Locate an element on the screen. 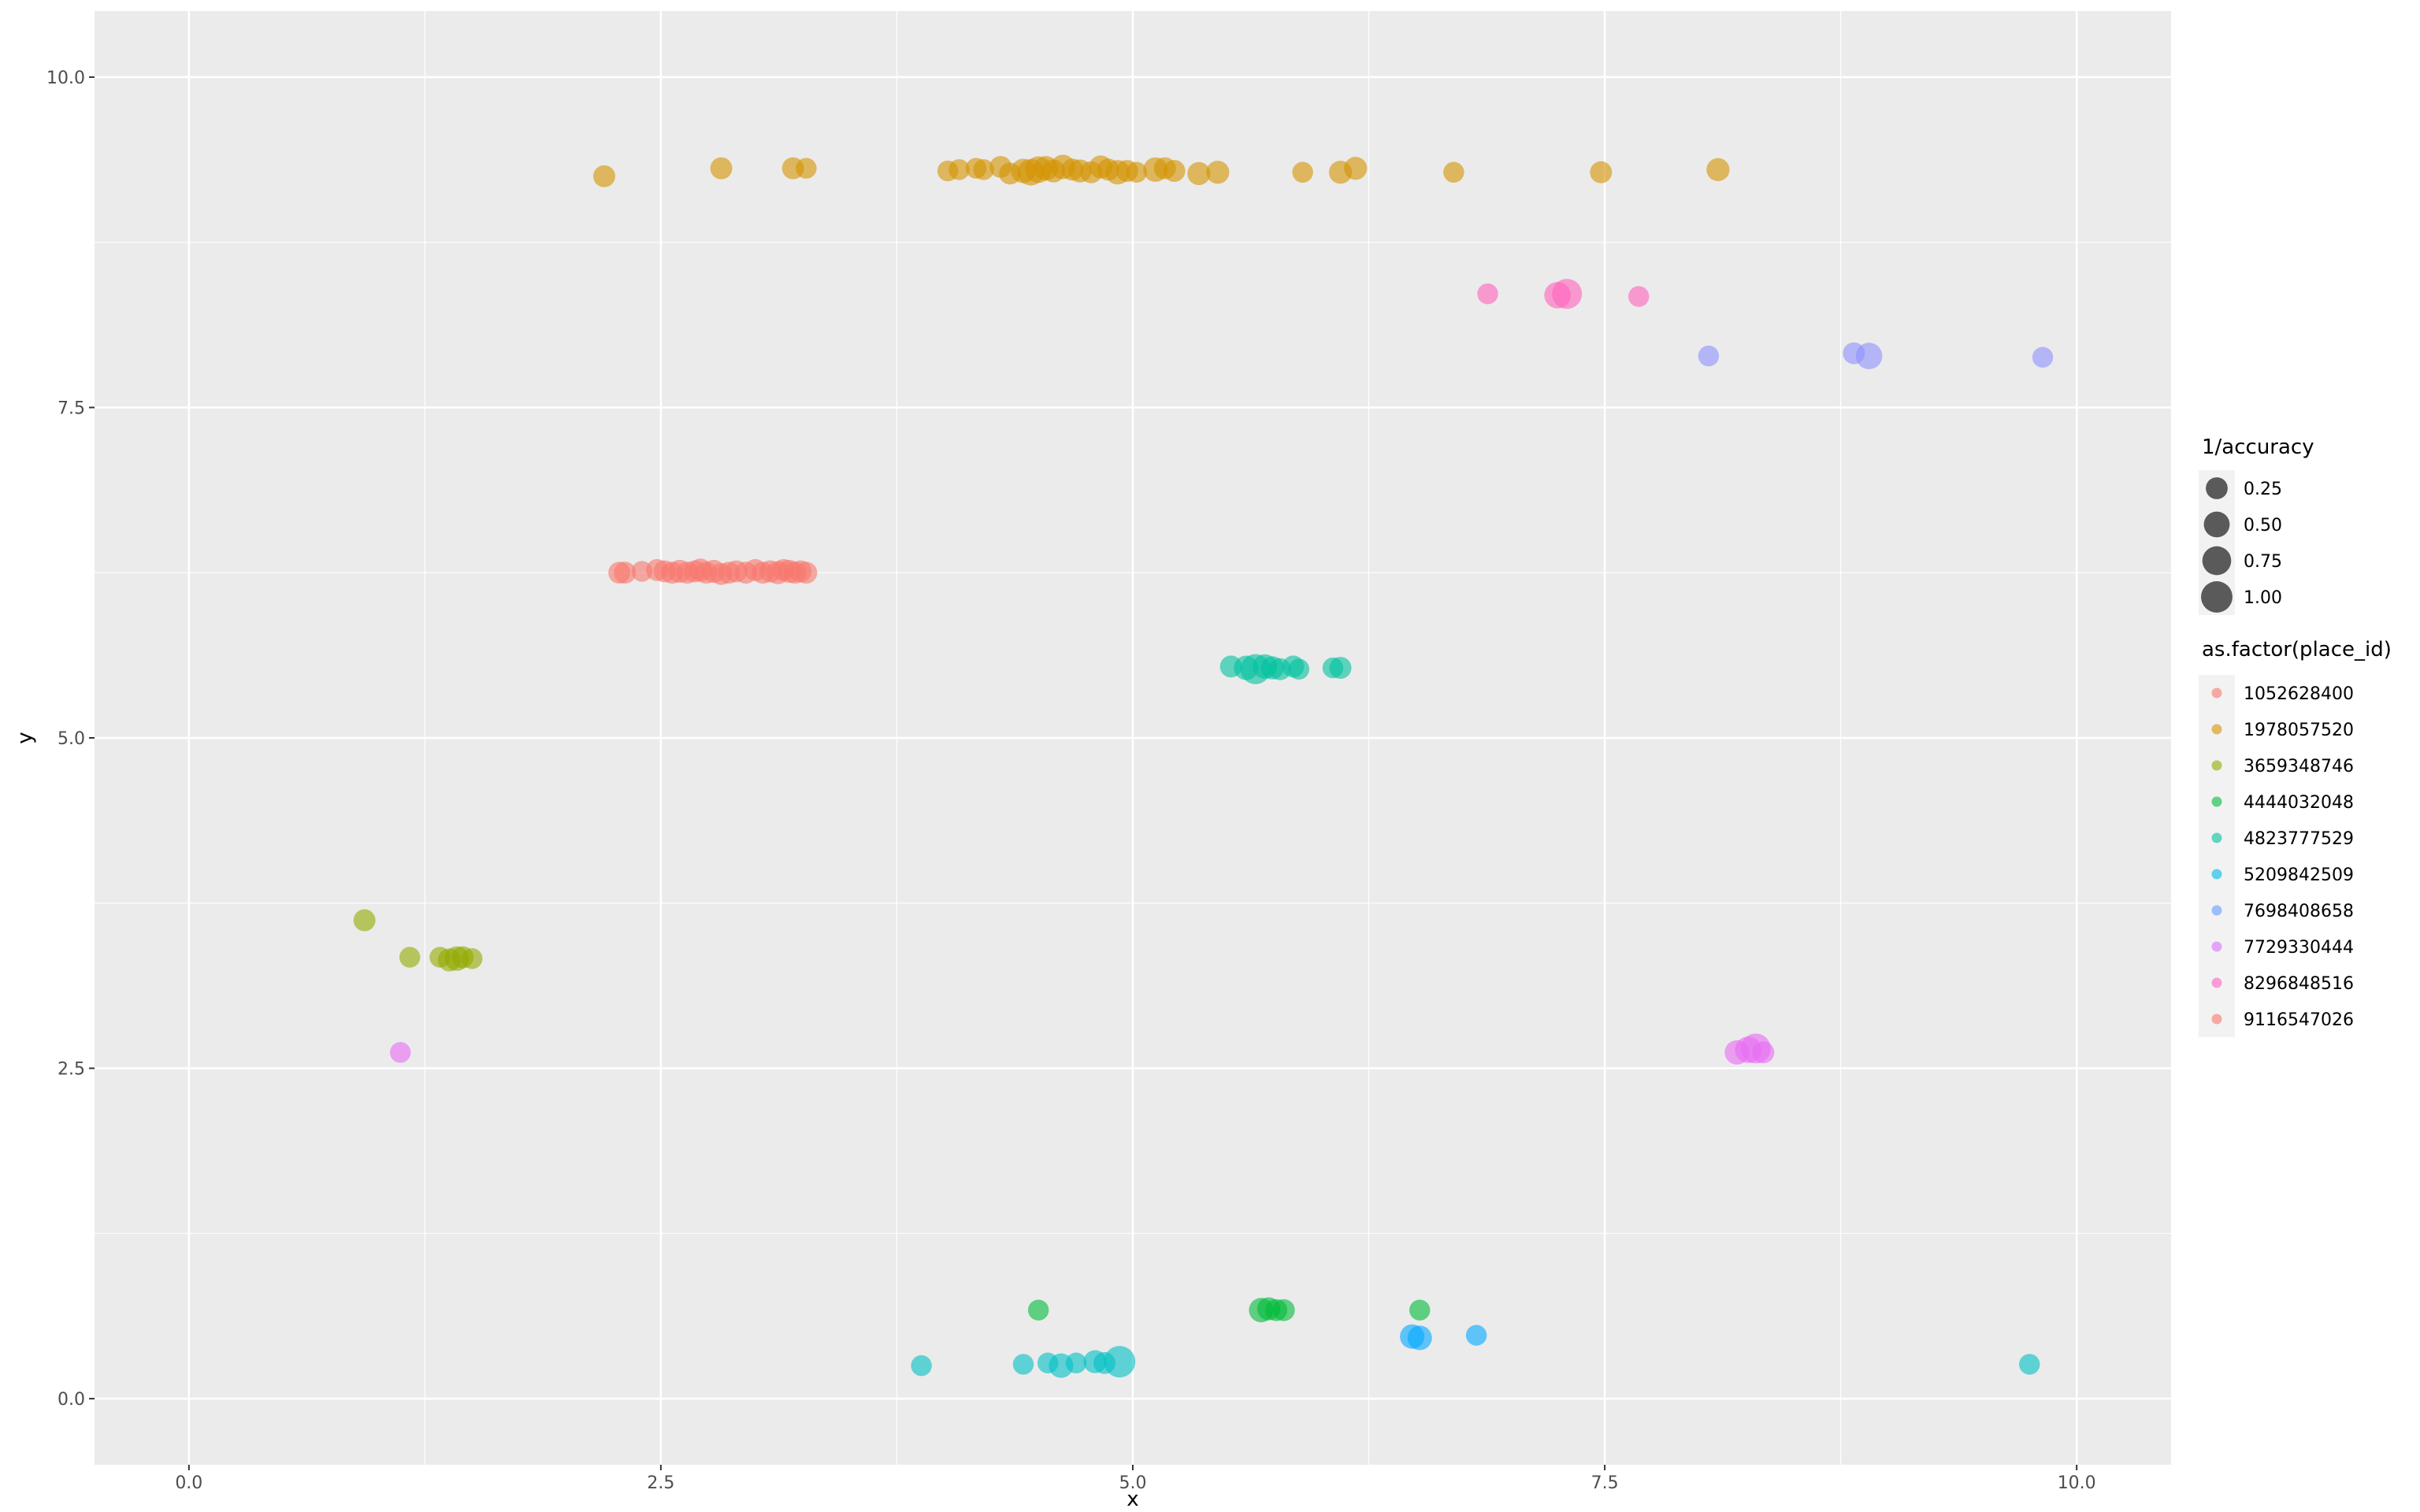 This screenshot has height=1512, width=2420. y-tick-label: 0.0 is located at coordinates (71, 1400).